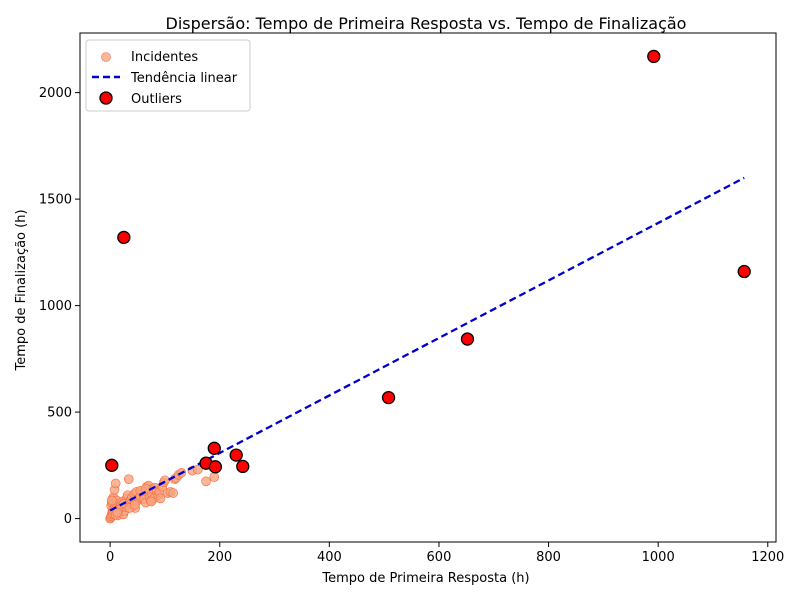 This screenshot has height=600, width=800. What do you see at coordinates (658, 557) in the screenshot?
I see `x-tick-label: 1000` at bounding box center [658, 557].